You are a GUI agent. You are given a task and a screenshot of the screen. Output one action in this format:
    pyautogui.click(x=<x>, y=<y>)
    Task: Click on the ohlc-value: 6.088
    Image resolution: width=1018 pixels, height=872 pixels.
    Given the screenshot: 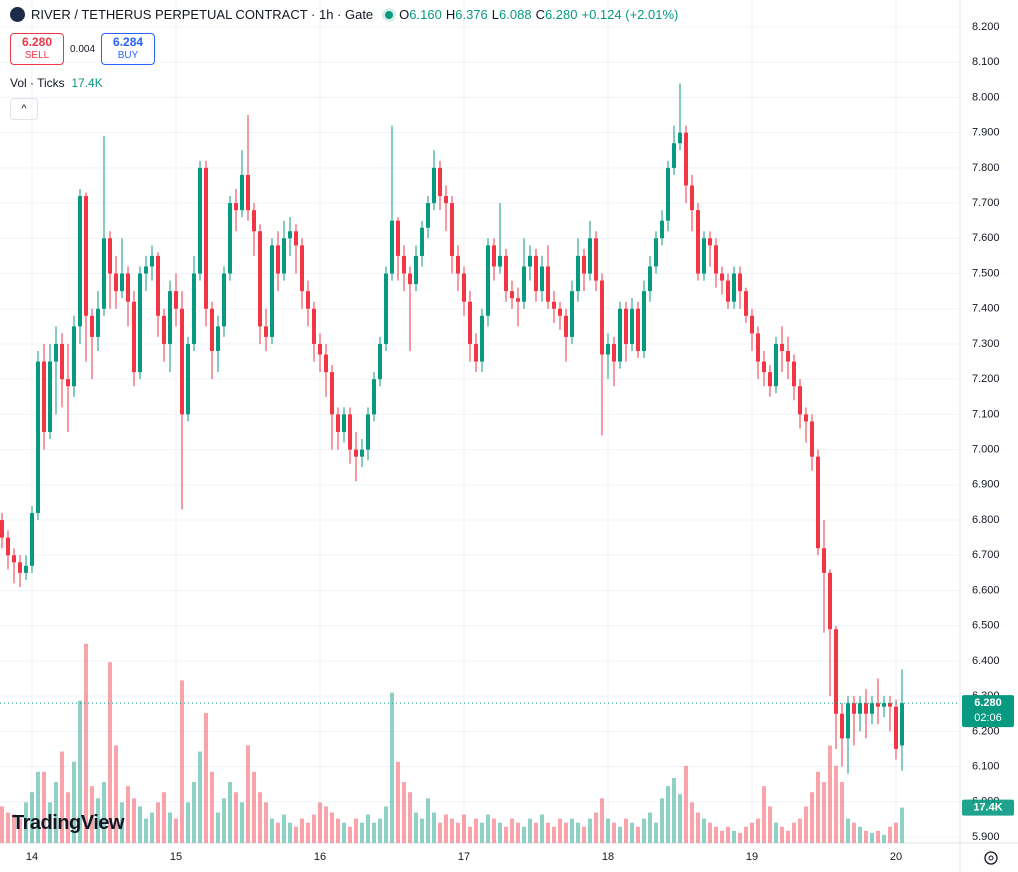 What is the action you would take?
    pyautogui.click(x=515, y=14)
    